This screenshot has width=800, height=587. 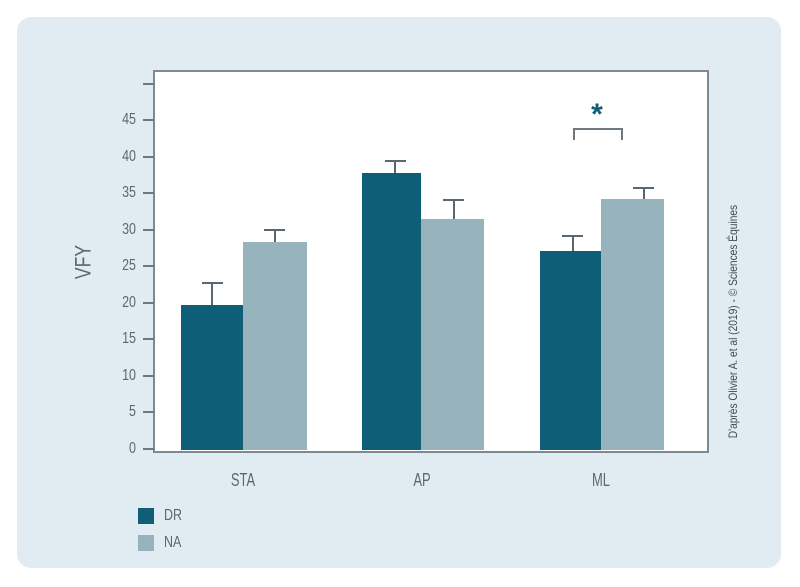 What do you see at coordinates (146, 516) in the screenshot?
I see `legend-swatch-dr` at bounding box center [146, 516].